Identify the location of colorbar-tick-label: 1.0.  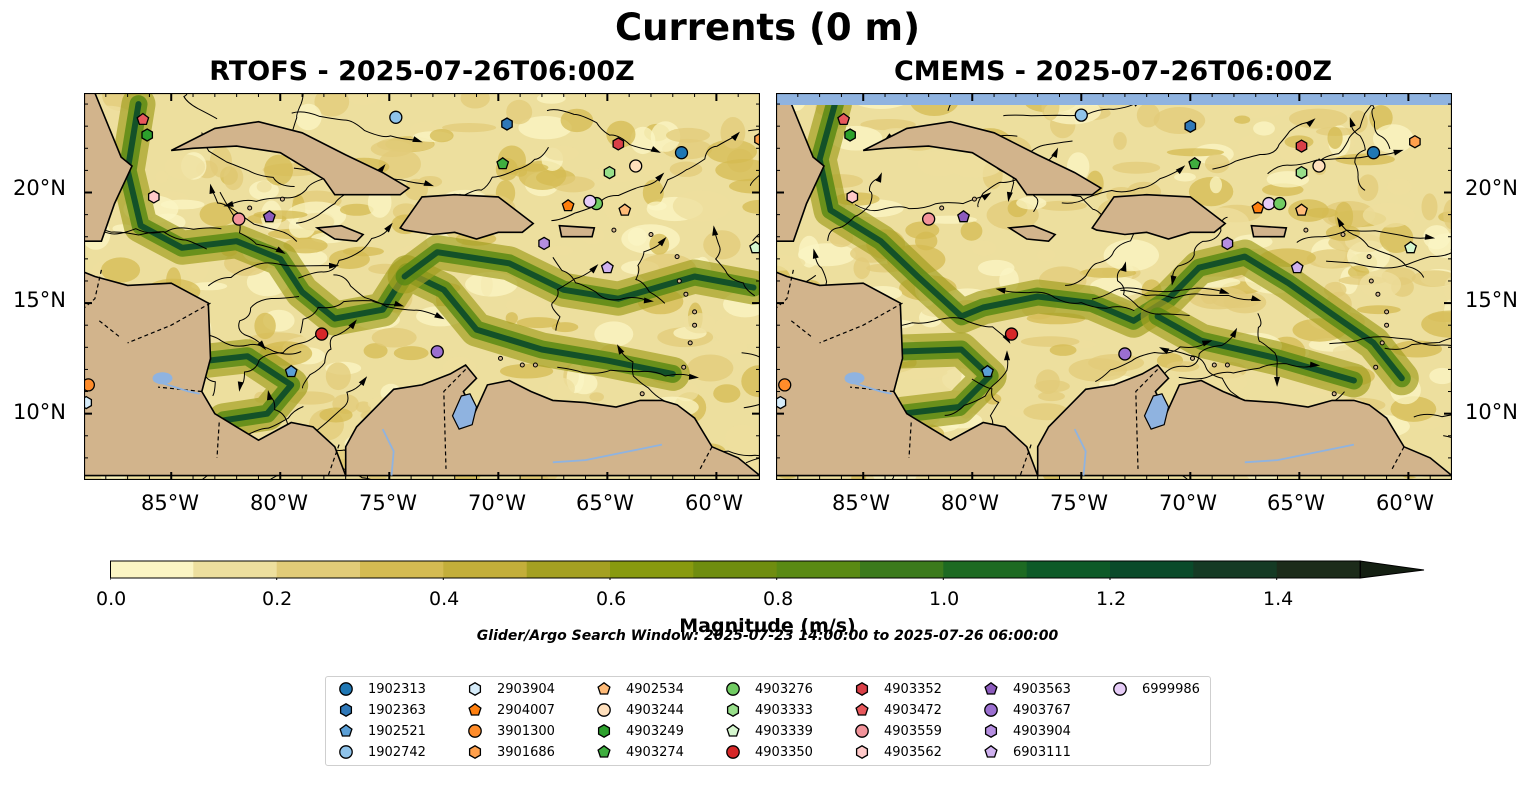
(944, 599).